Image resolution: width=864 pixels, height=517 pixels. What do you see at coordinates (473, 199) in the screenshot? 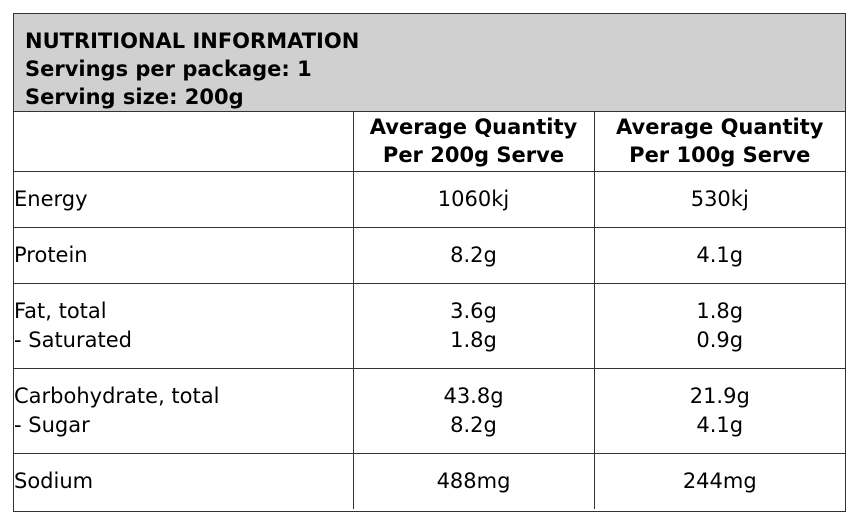
I see `per-serve-value: 1060kj` at bounding box center [473, 199].